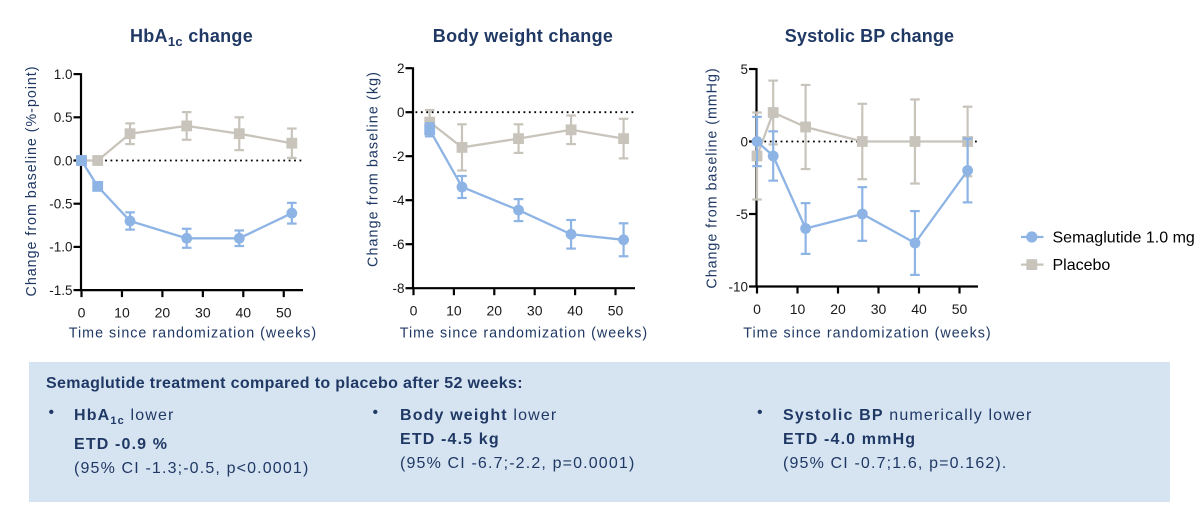 This screenshot has width=1200, height=522. What do you see at coordinates (523, 36) in the screenshot?
I see `svg-text: Body weight change` at bounding box center [523, 36].